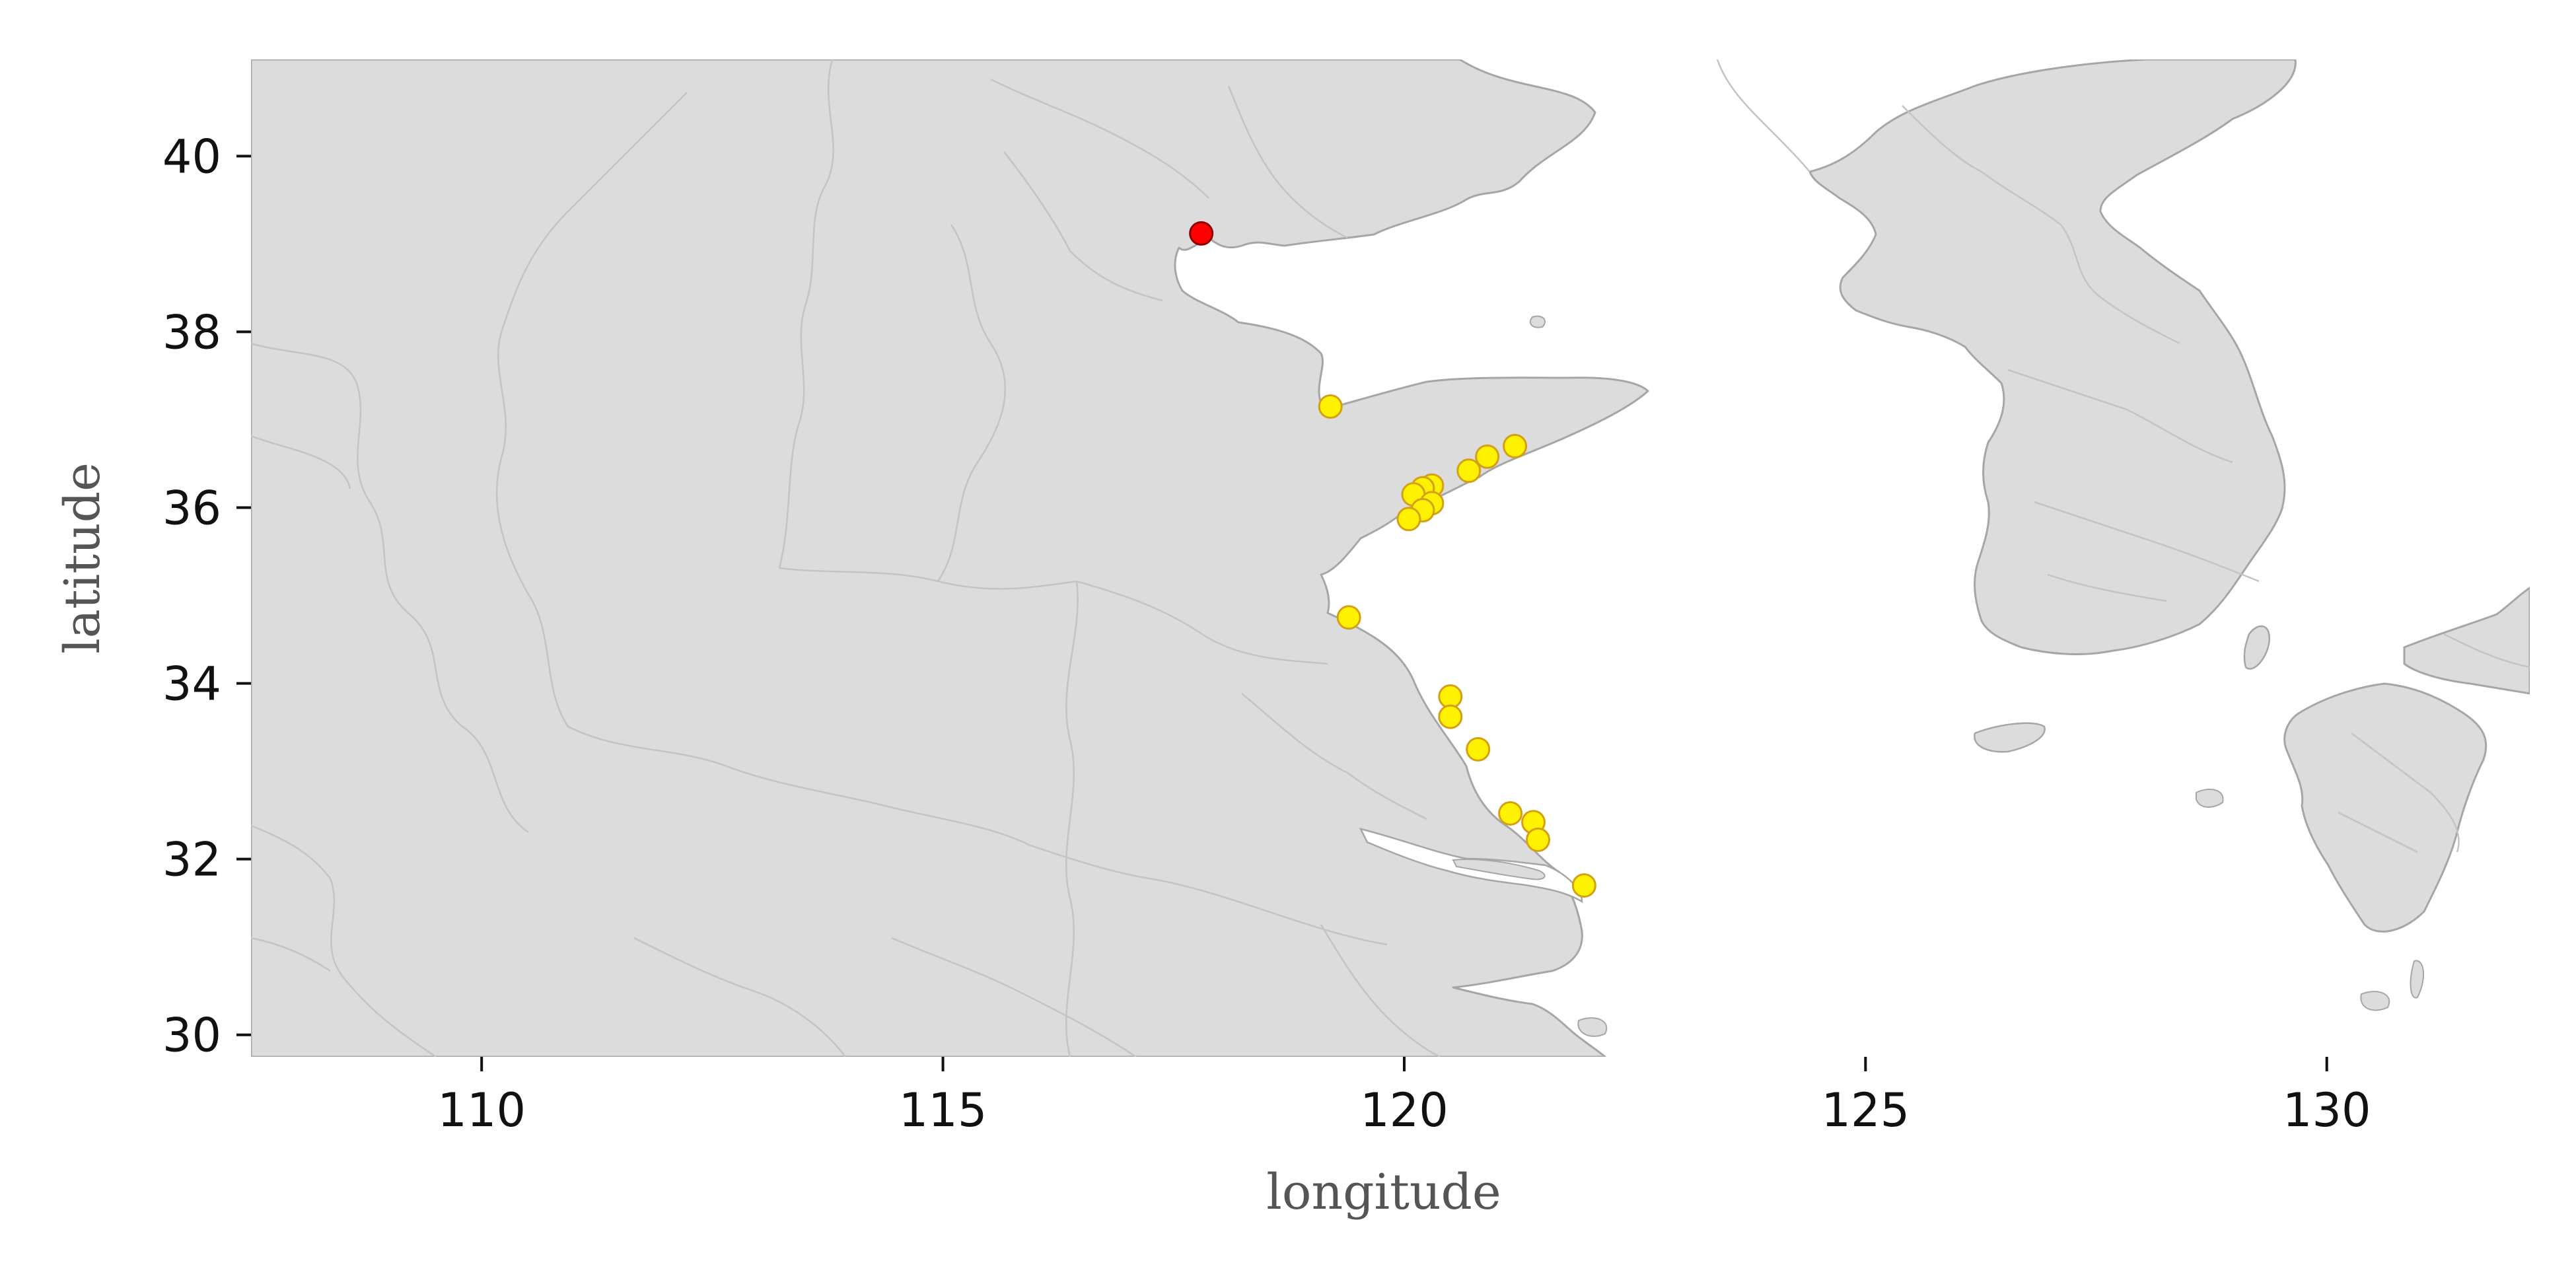  What do you see at coordinates (2257, 647) in the screenshot?
I see `tsushima-island` at bounding box center [2257, 647].